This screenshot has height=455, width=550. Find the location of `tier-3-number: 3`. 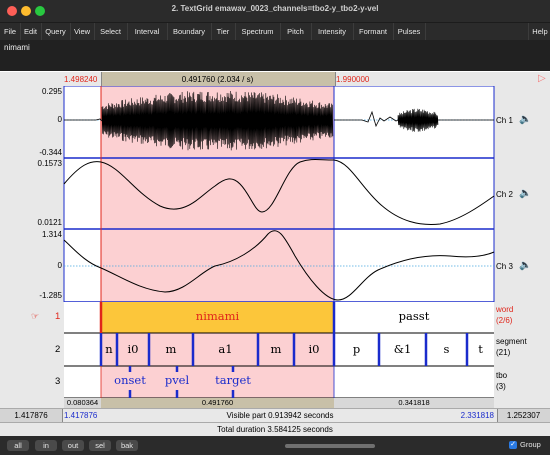

tier-3-number: 3 is located at coordinates (58, 381).